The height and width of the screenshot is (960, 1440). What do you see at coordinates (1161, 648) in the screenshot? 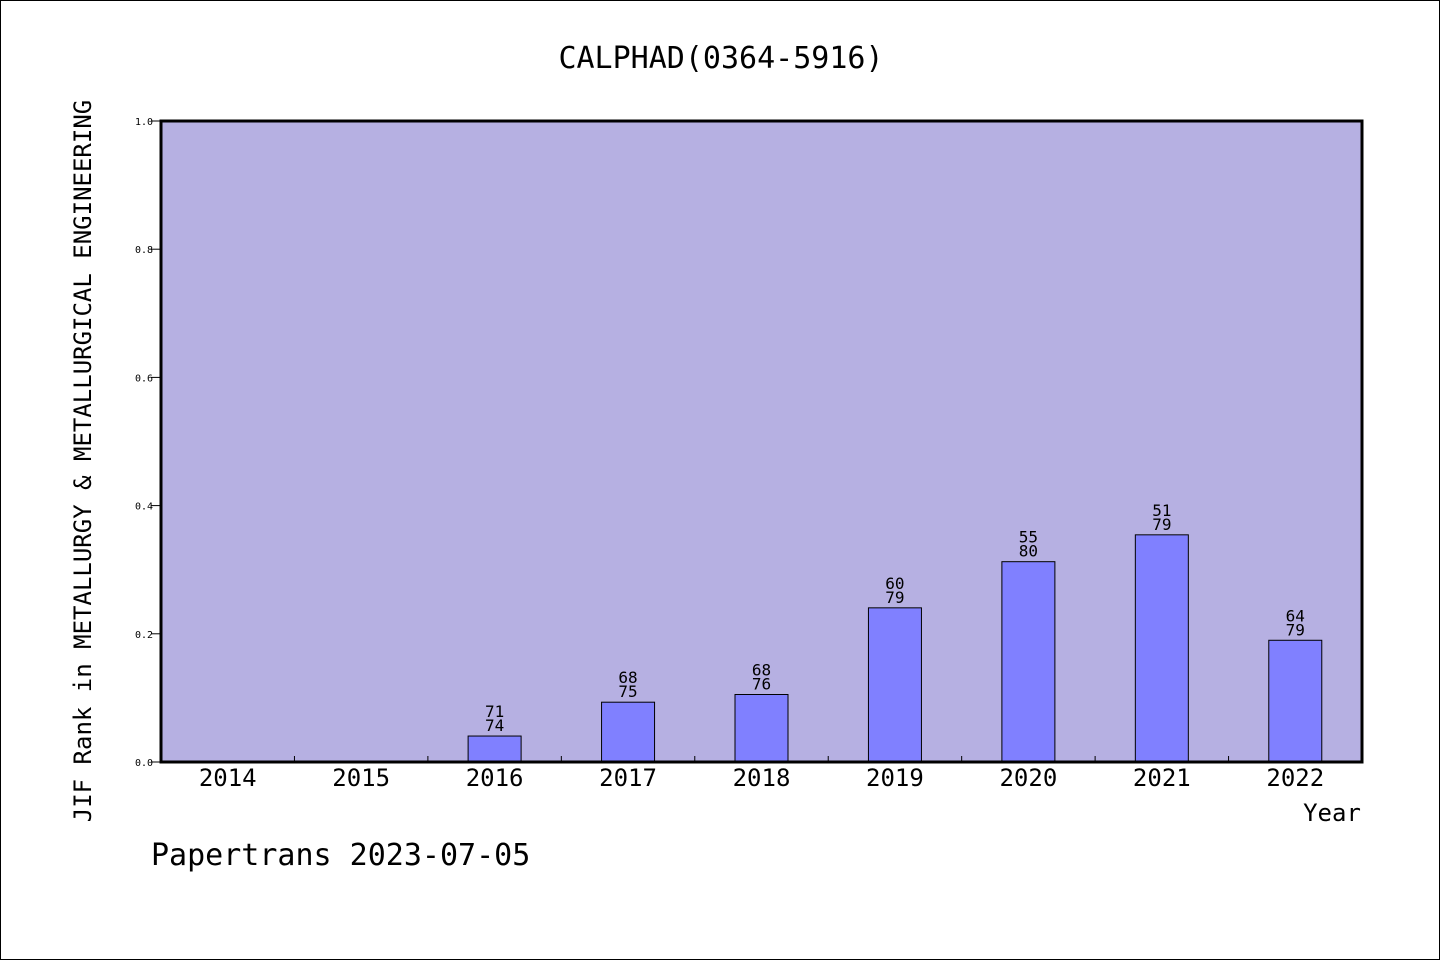
I see `bar-2021` at bounding box center [1161, 648].